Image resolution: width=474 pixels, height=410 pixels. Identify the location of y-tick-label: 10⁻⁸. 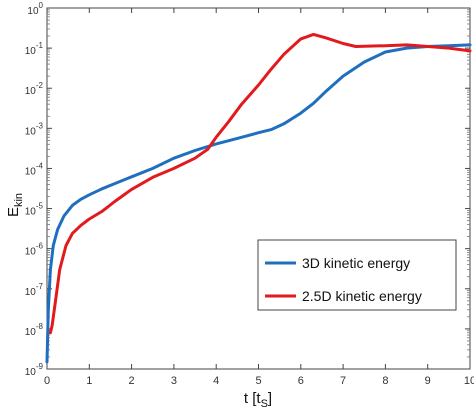
(34, 330).